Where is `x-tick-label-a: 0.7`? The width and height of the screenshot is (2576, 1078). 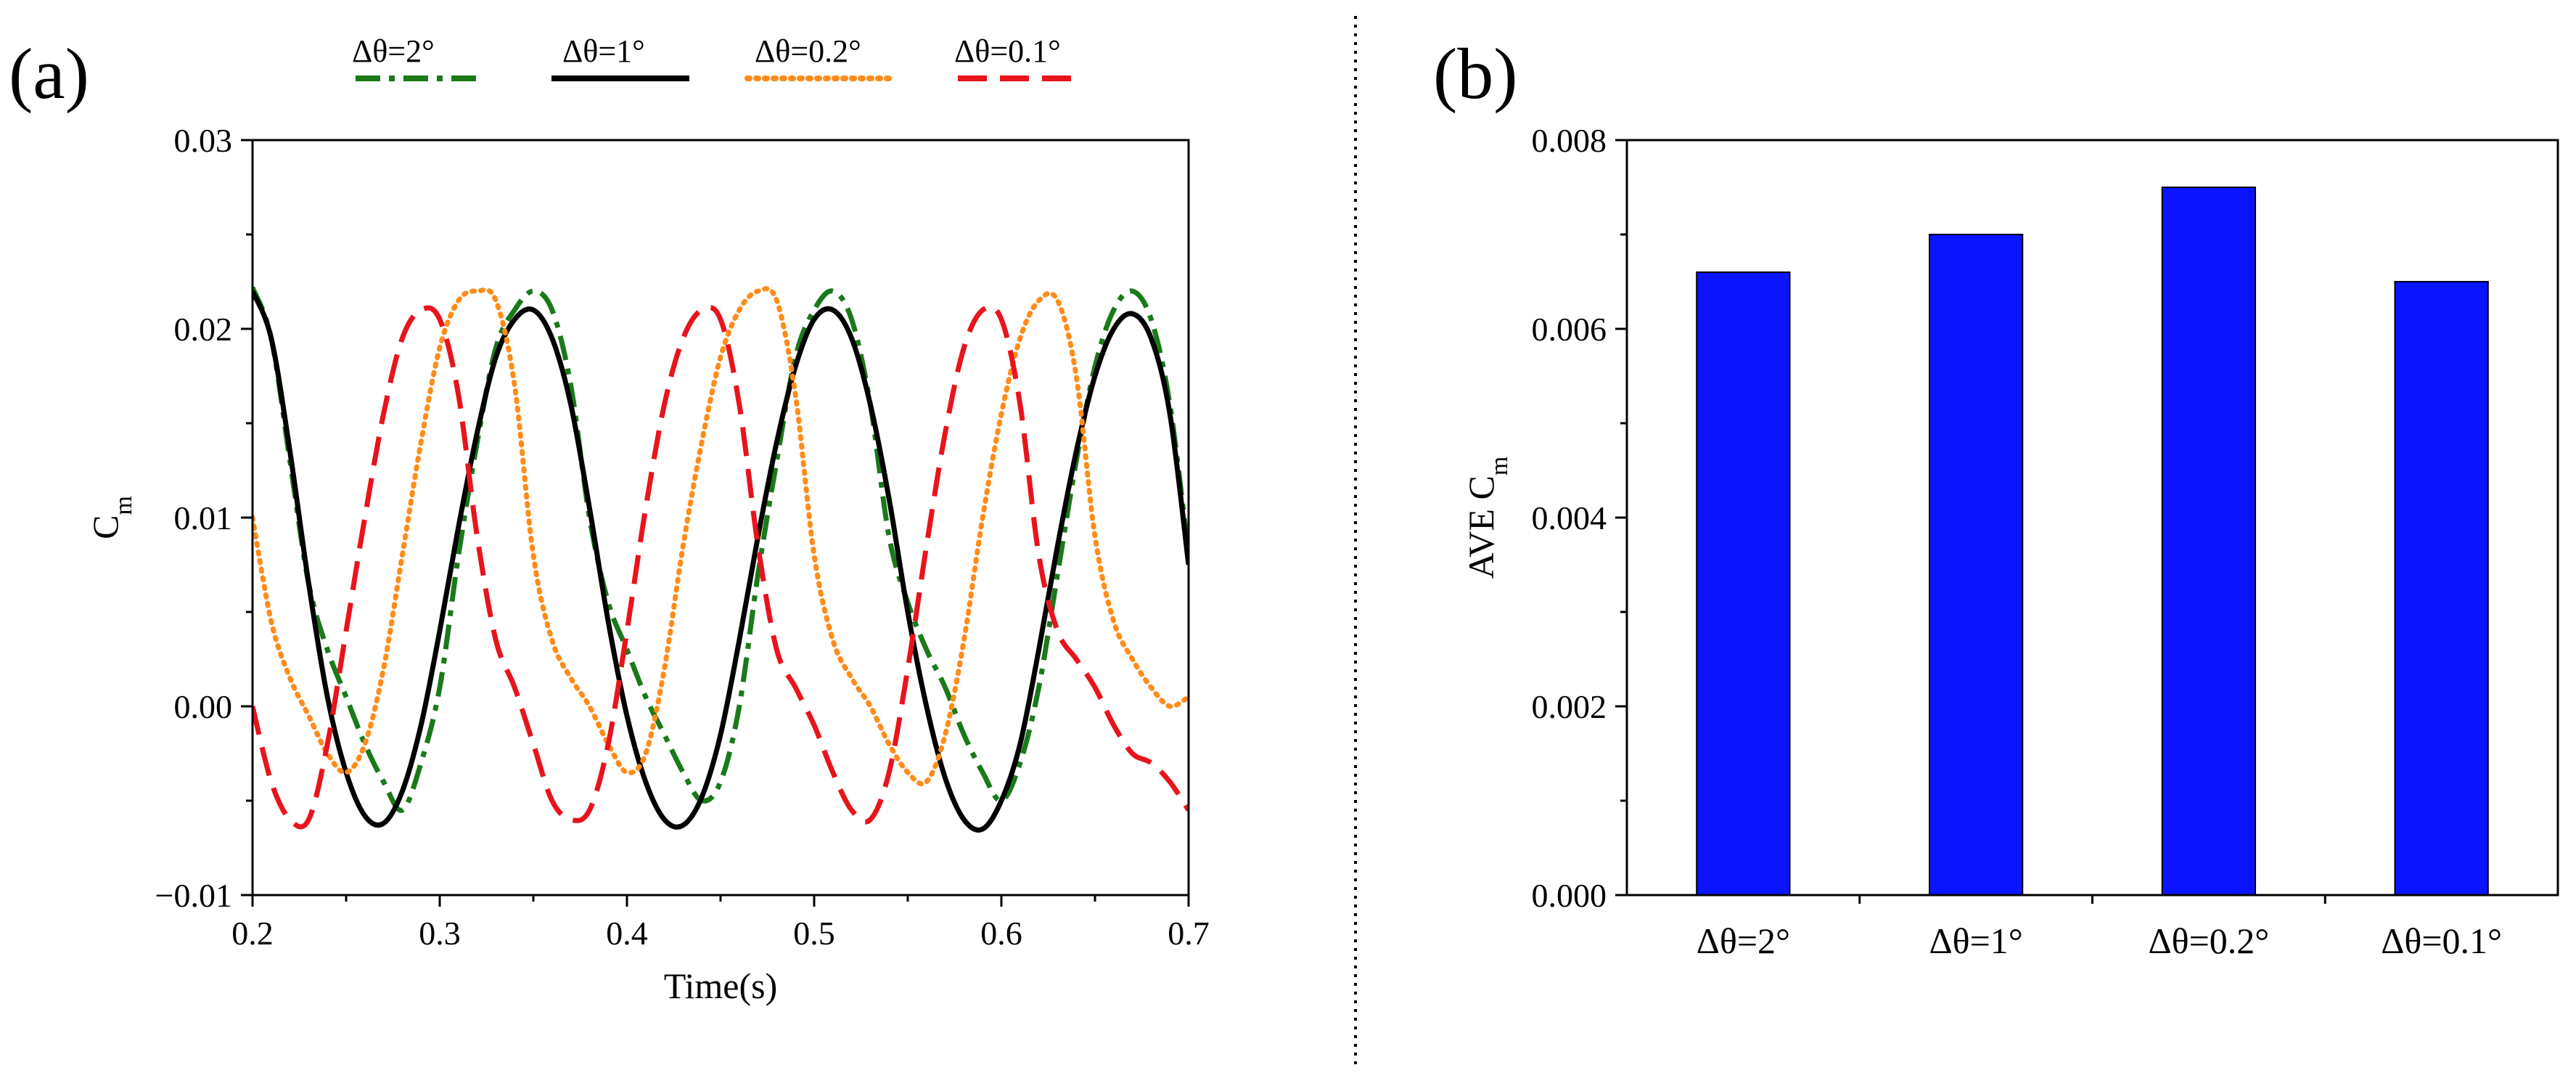
x-tick-label-a: 0.7 is located at coordinates (1189, 934).